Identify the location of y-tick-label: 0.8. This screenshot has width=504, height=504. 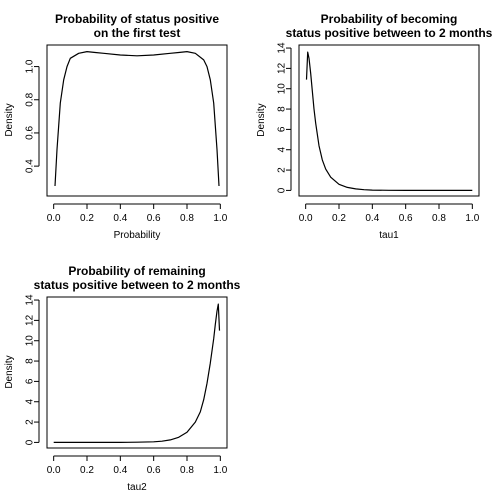
(30, 99).